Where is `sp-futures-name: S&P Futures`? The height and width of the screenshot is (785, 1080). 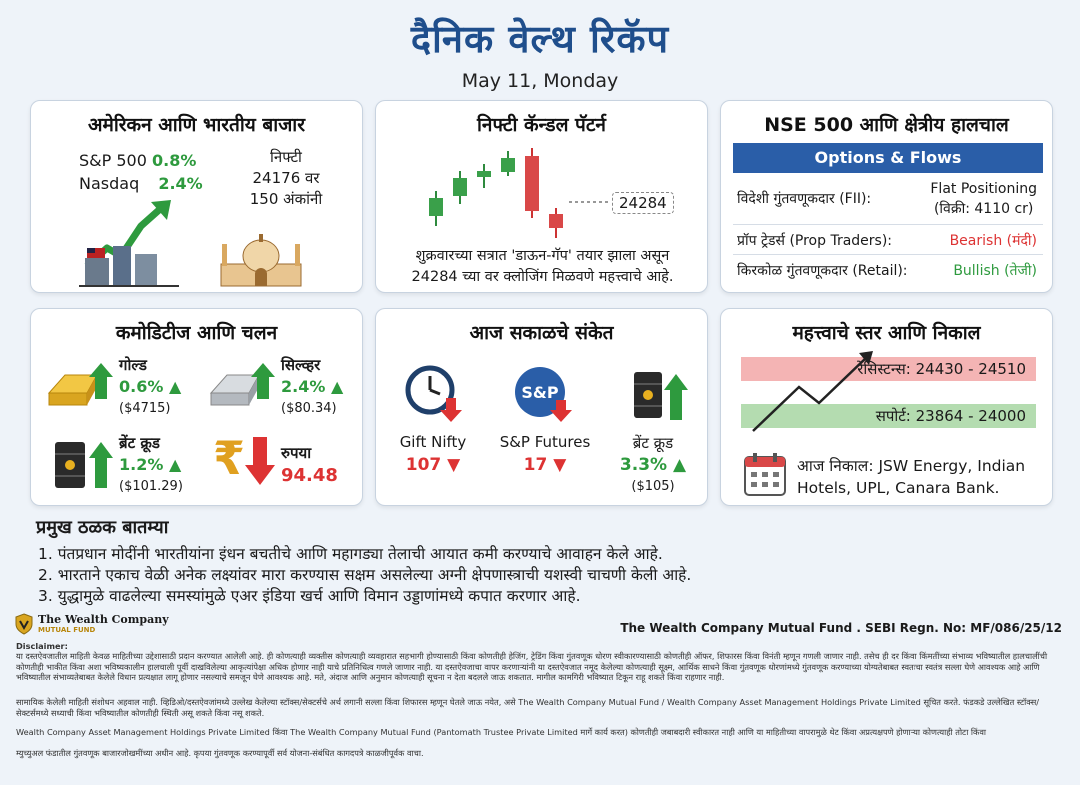
sp-futures-name: S&P Futures is located at coordinates (545, 442).